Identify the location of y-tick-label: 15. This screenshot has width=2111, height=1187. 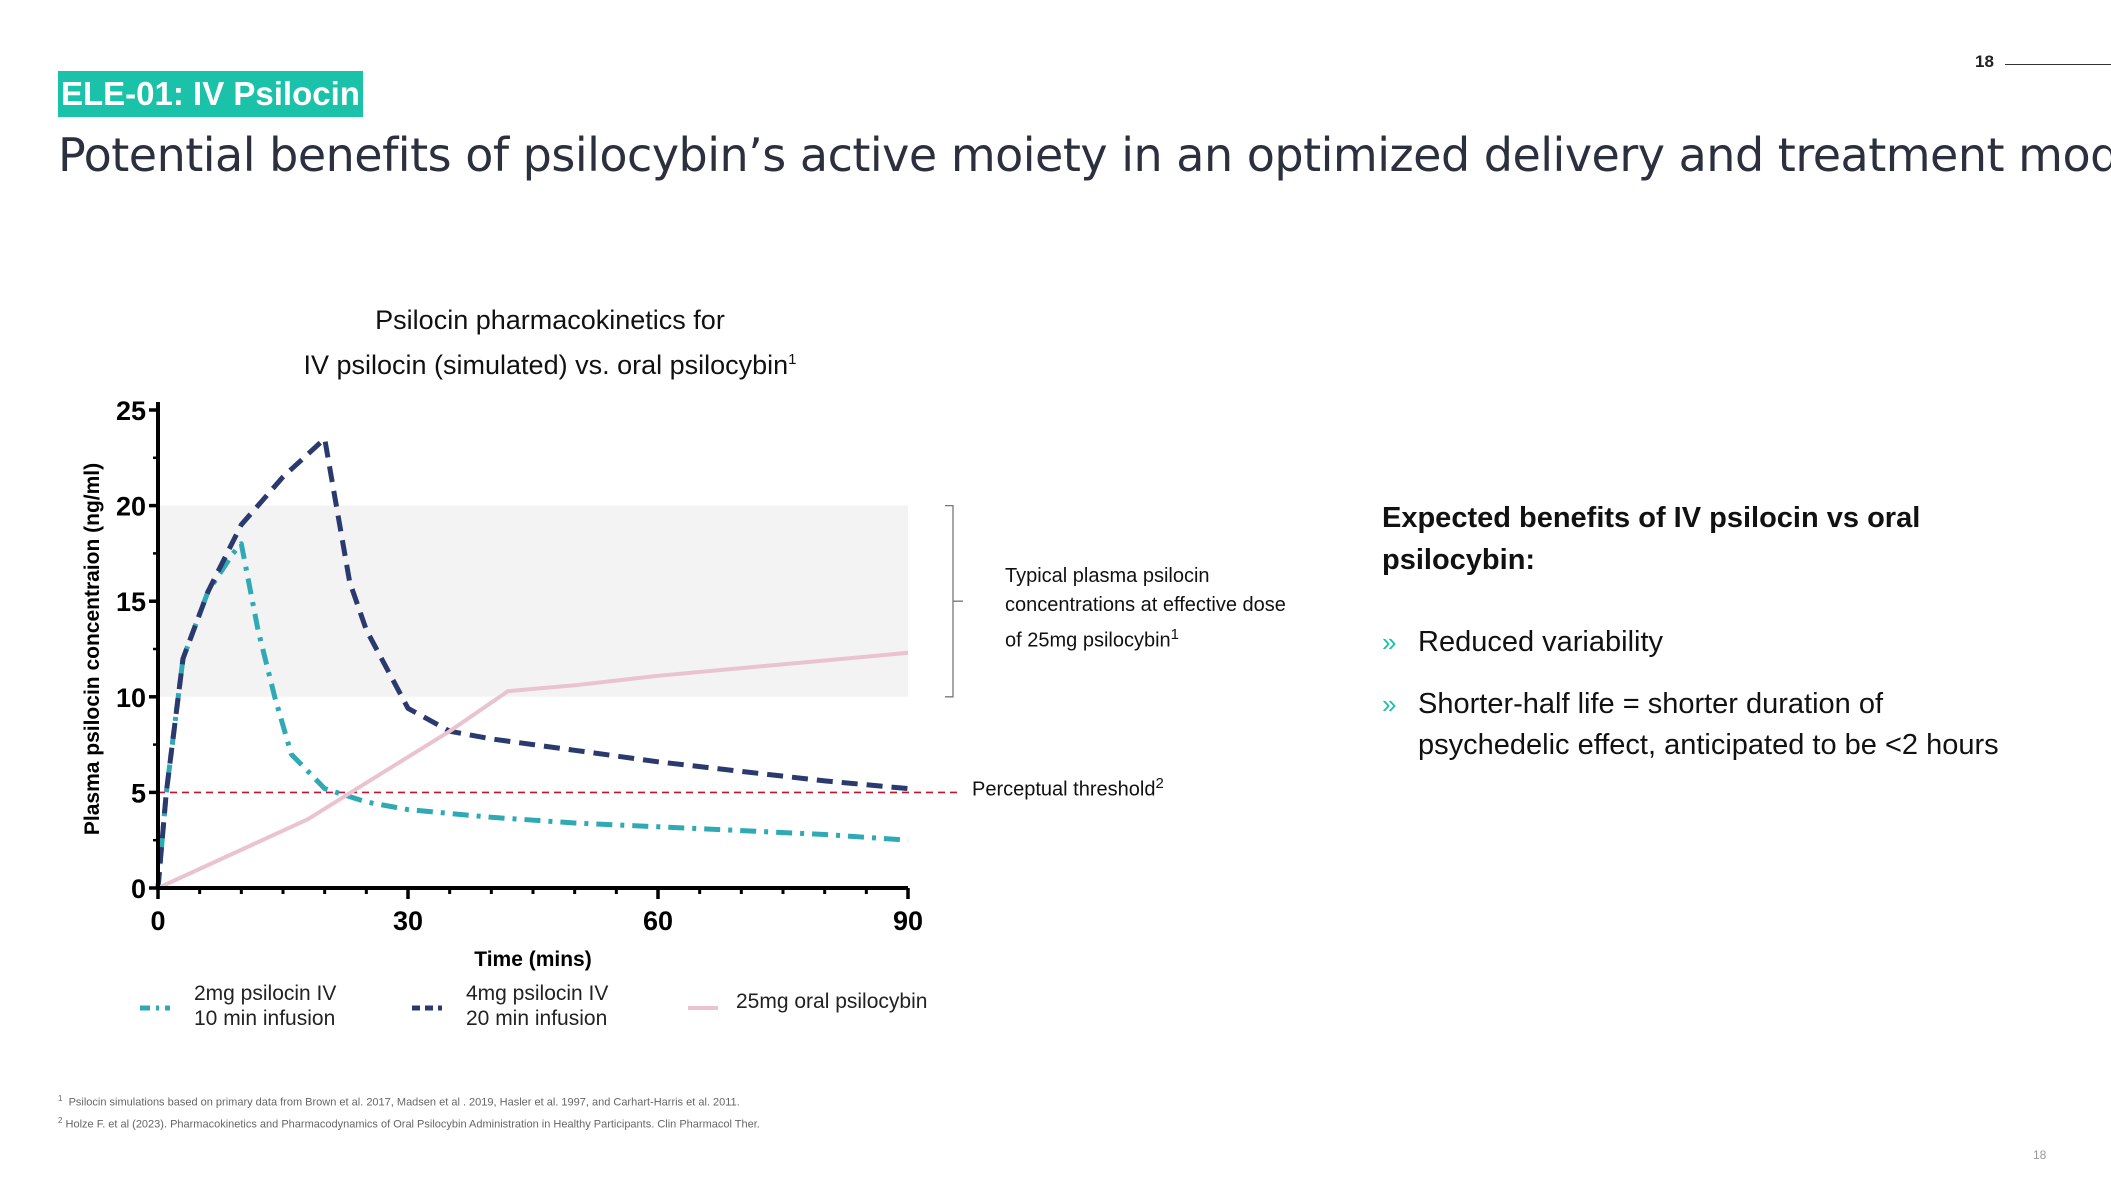
(131, 602).